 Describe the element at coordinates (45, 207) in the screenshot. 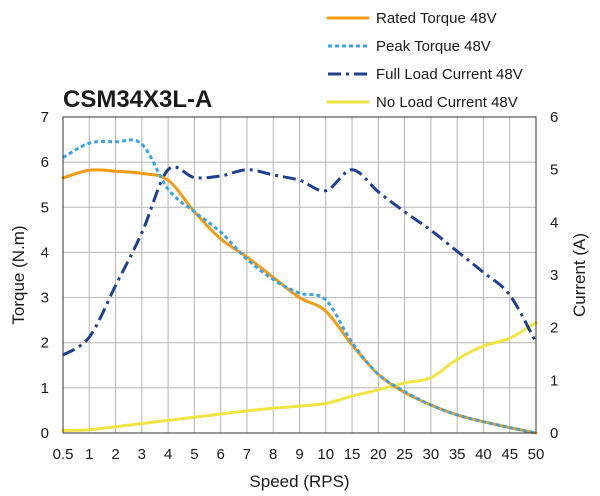

I see `left-tick-label: 5` at that location.